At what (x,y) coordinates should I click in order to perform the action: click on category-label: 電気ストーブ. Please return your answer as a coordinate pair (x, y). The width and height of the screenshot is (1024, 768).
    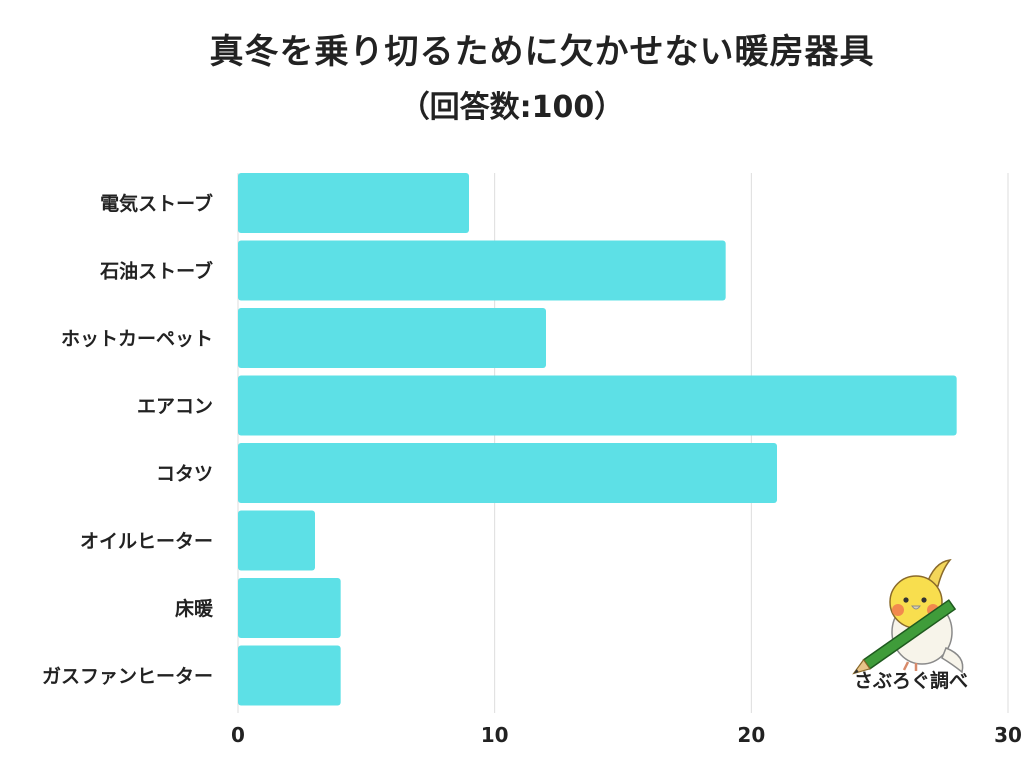
    Looking at the image, I should click on (156, 203).